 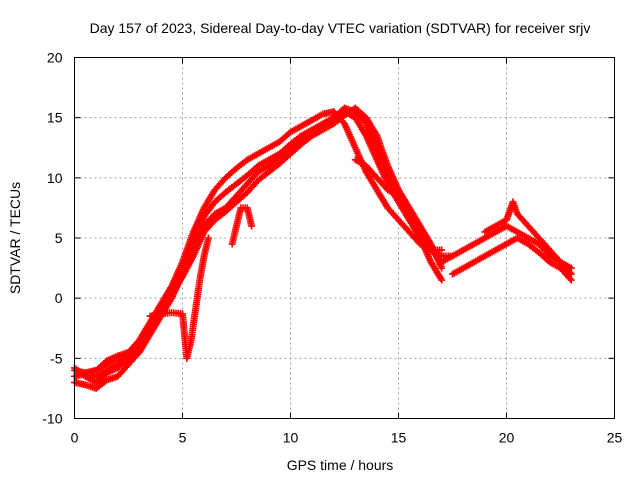 I want to click on x-tick-label: 15, so click(x=399, y=438).